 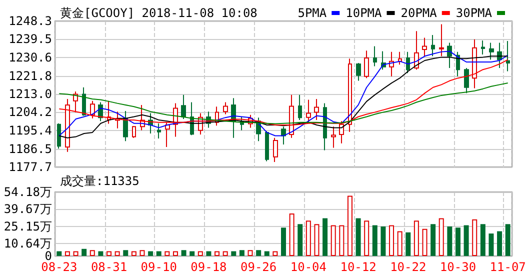 What do you see at coordinates (100, 181) in the screenshot?
I see `chart-title: 成交量:11335` at bounding box center [100, 181].